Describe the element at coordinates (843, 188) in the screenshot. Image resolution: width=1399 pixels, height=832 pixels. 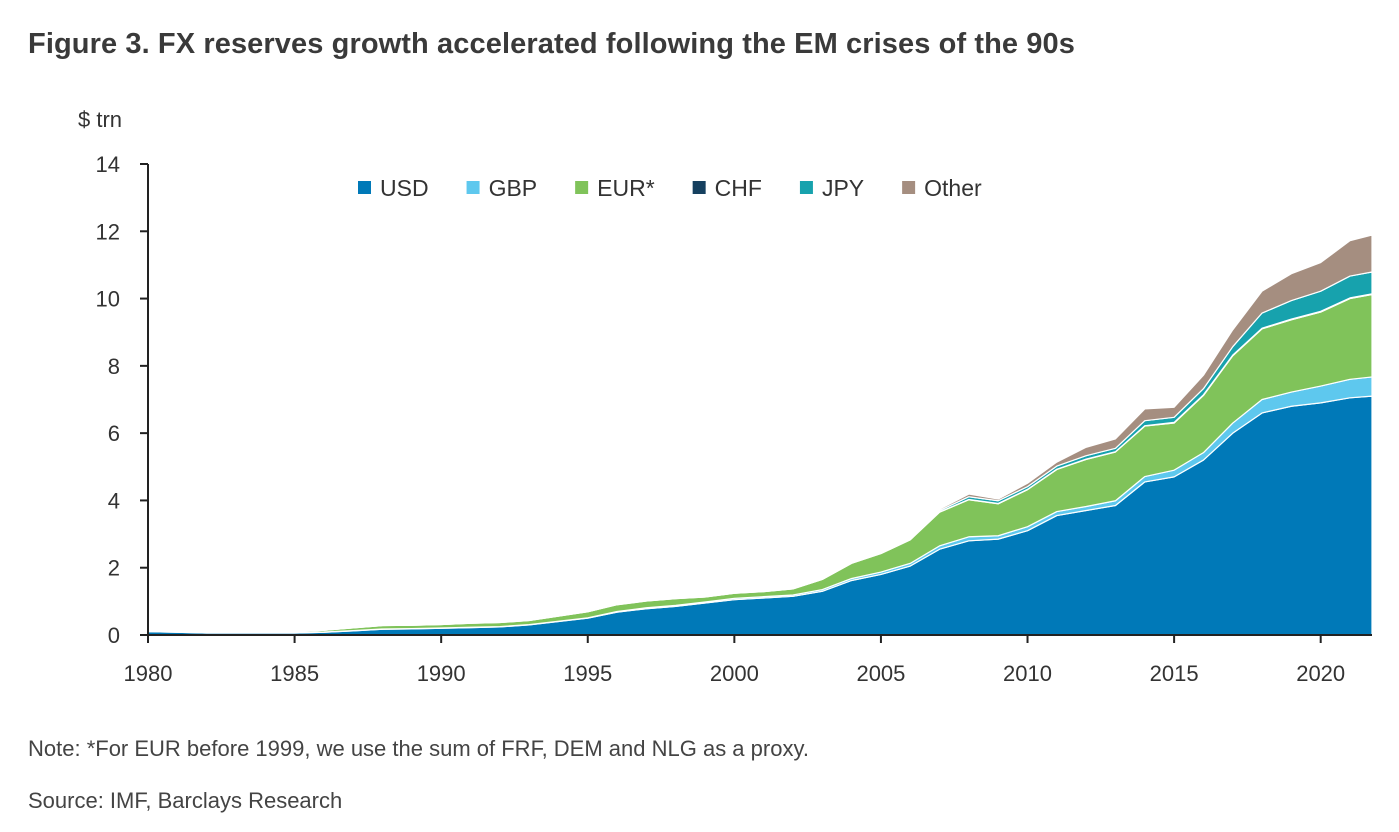
I see `legend-label-jpy: JPY` at that location.